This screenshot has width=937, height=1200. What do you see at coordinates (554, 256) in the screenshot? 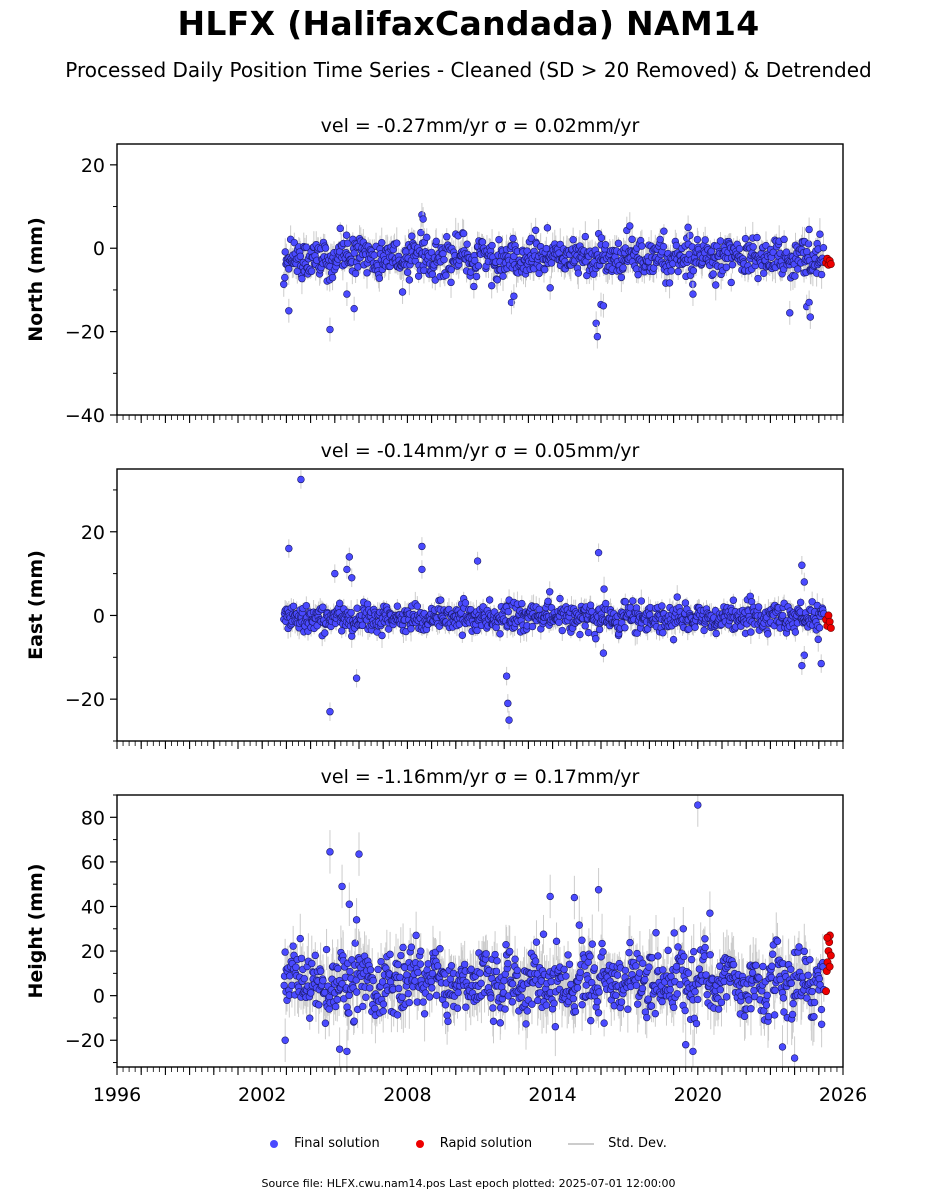
I see `final-solution-points-north` at bounding box center [554, 256].